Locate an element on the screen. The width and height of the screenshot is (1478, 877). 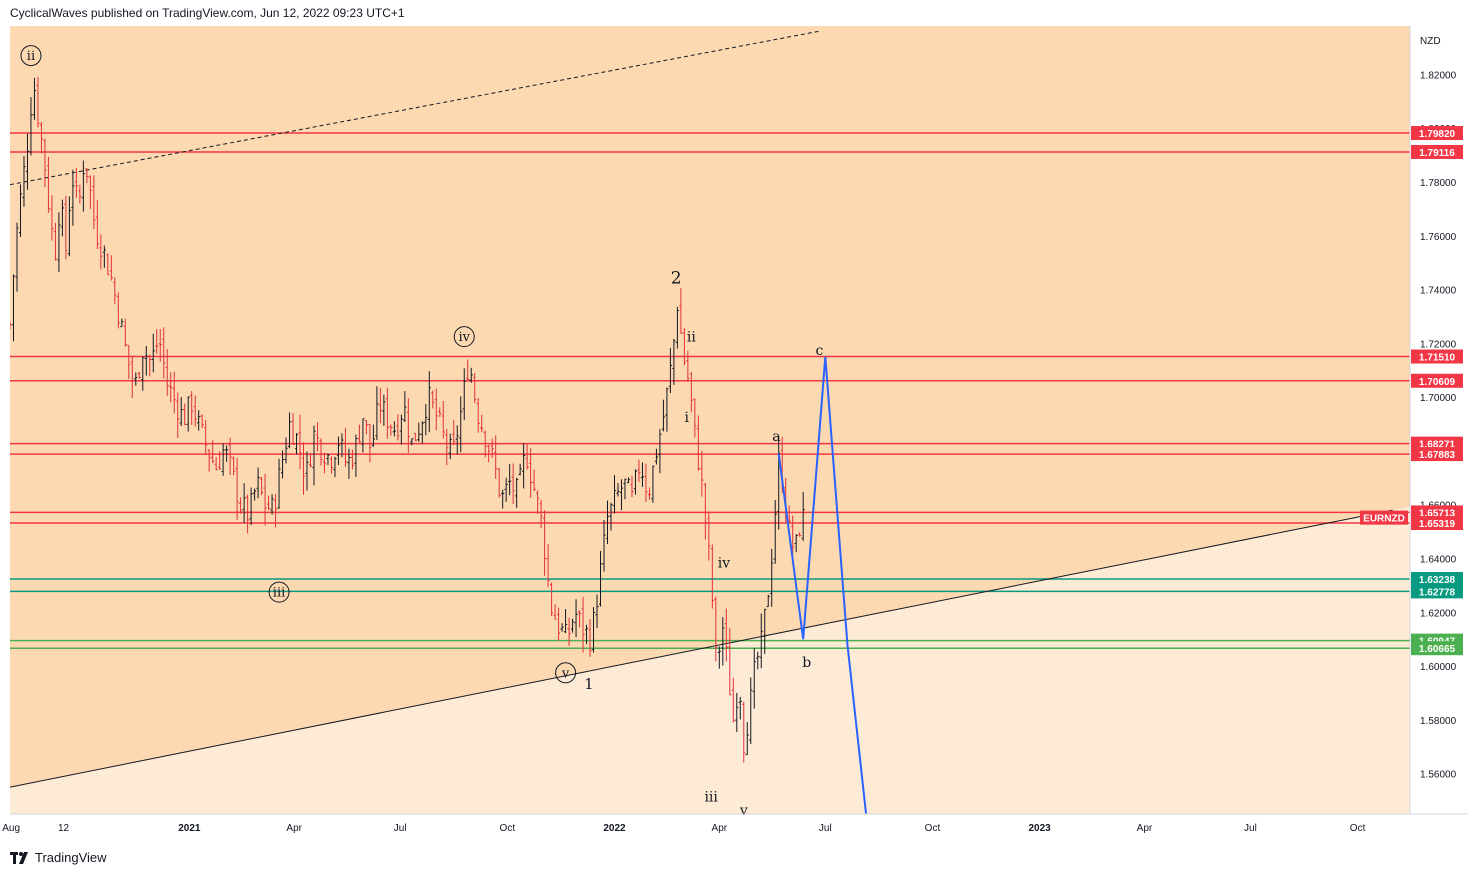
y-tick-label: 1.74000 is located at coordinates (1438, 291).